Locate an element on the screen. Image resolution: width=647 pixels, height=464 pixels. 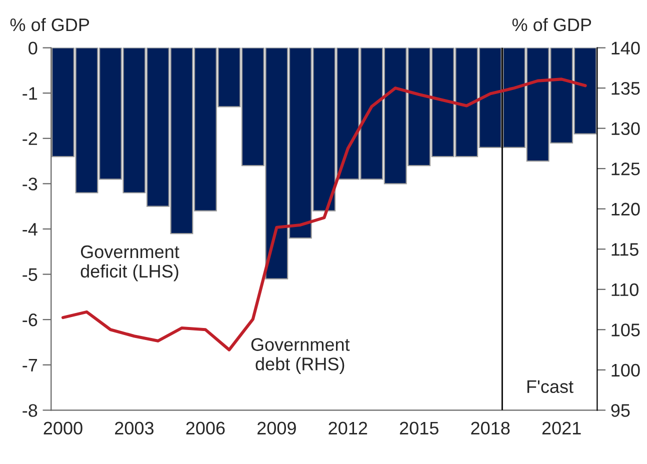
y-tick-label: -7 is located at coordinates (30, 365).